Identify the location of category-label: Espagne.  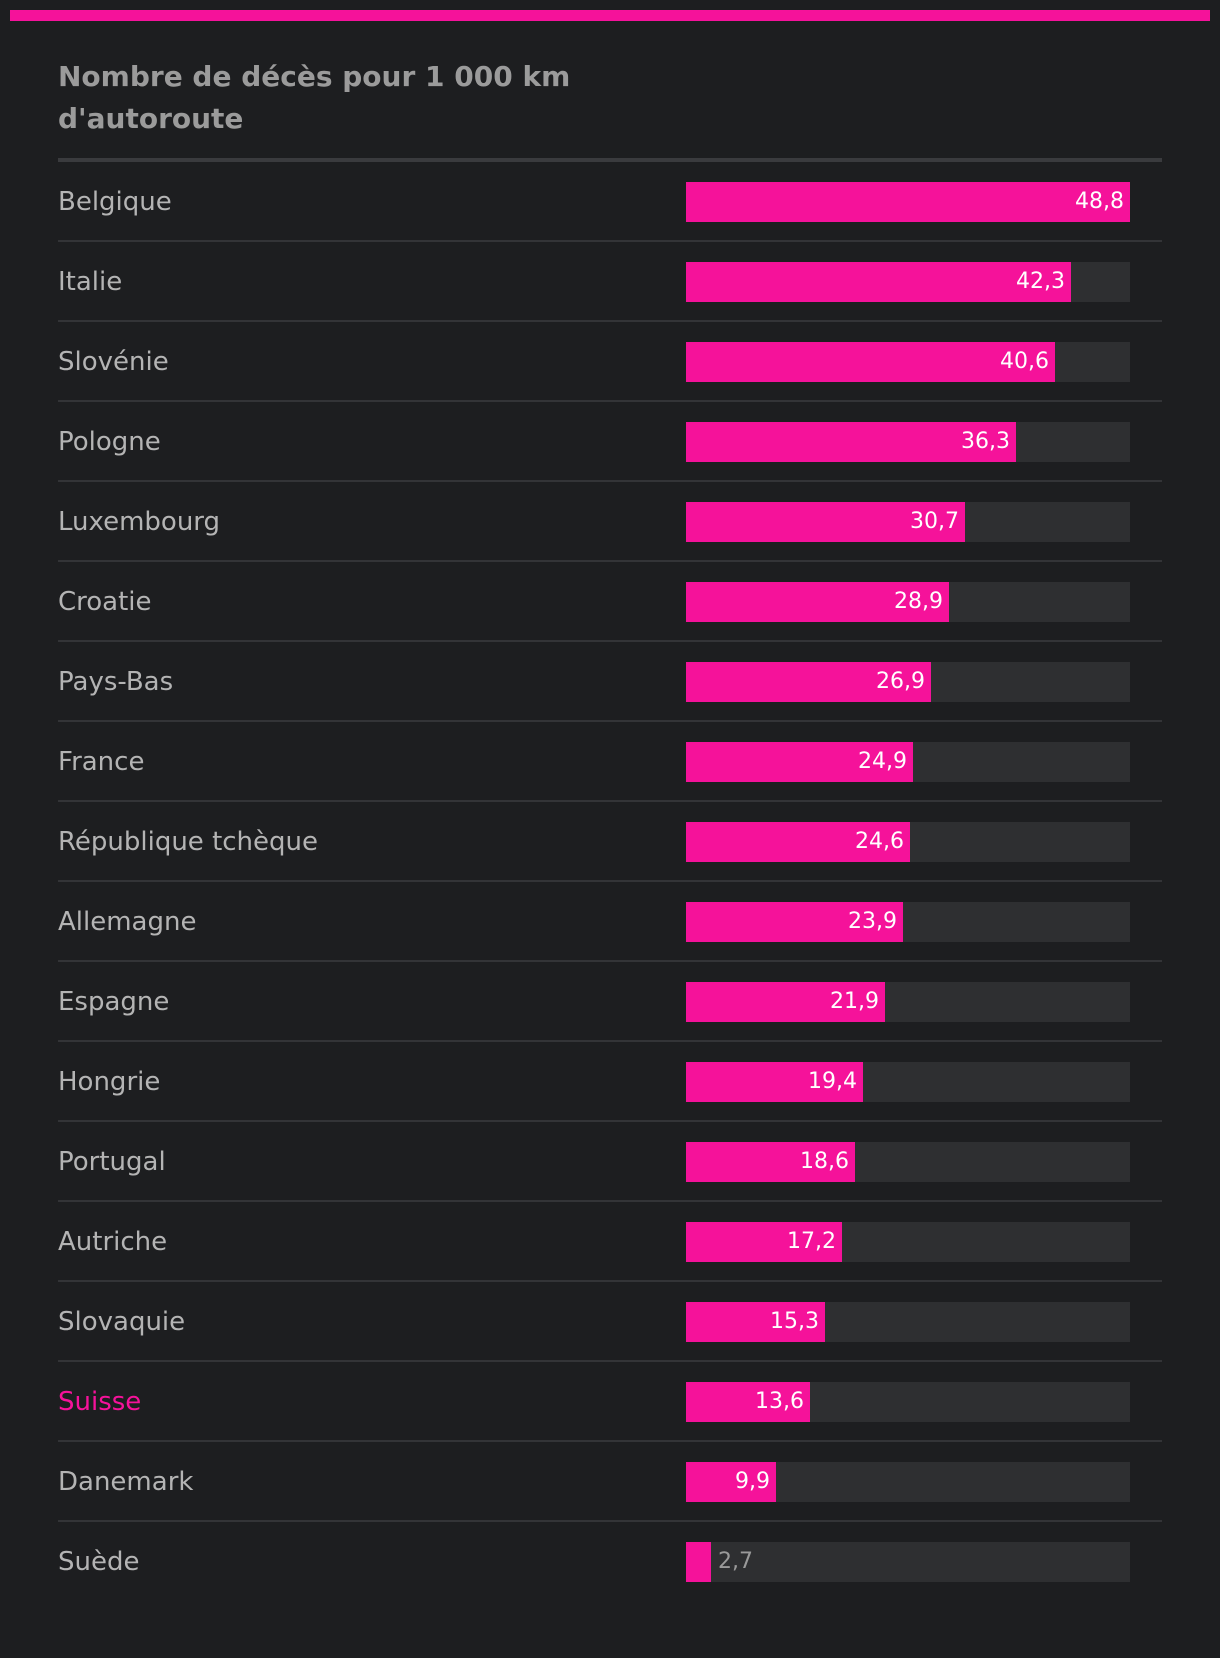
(114, 1002).